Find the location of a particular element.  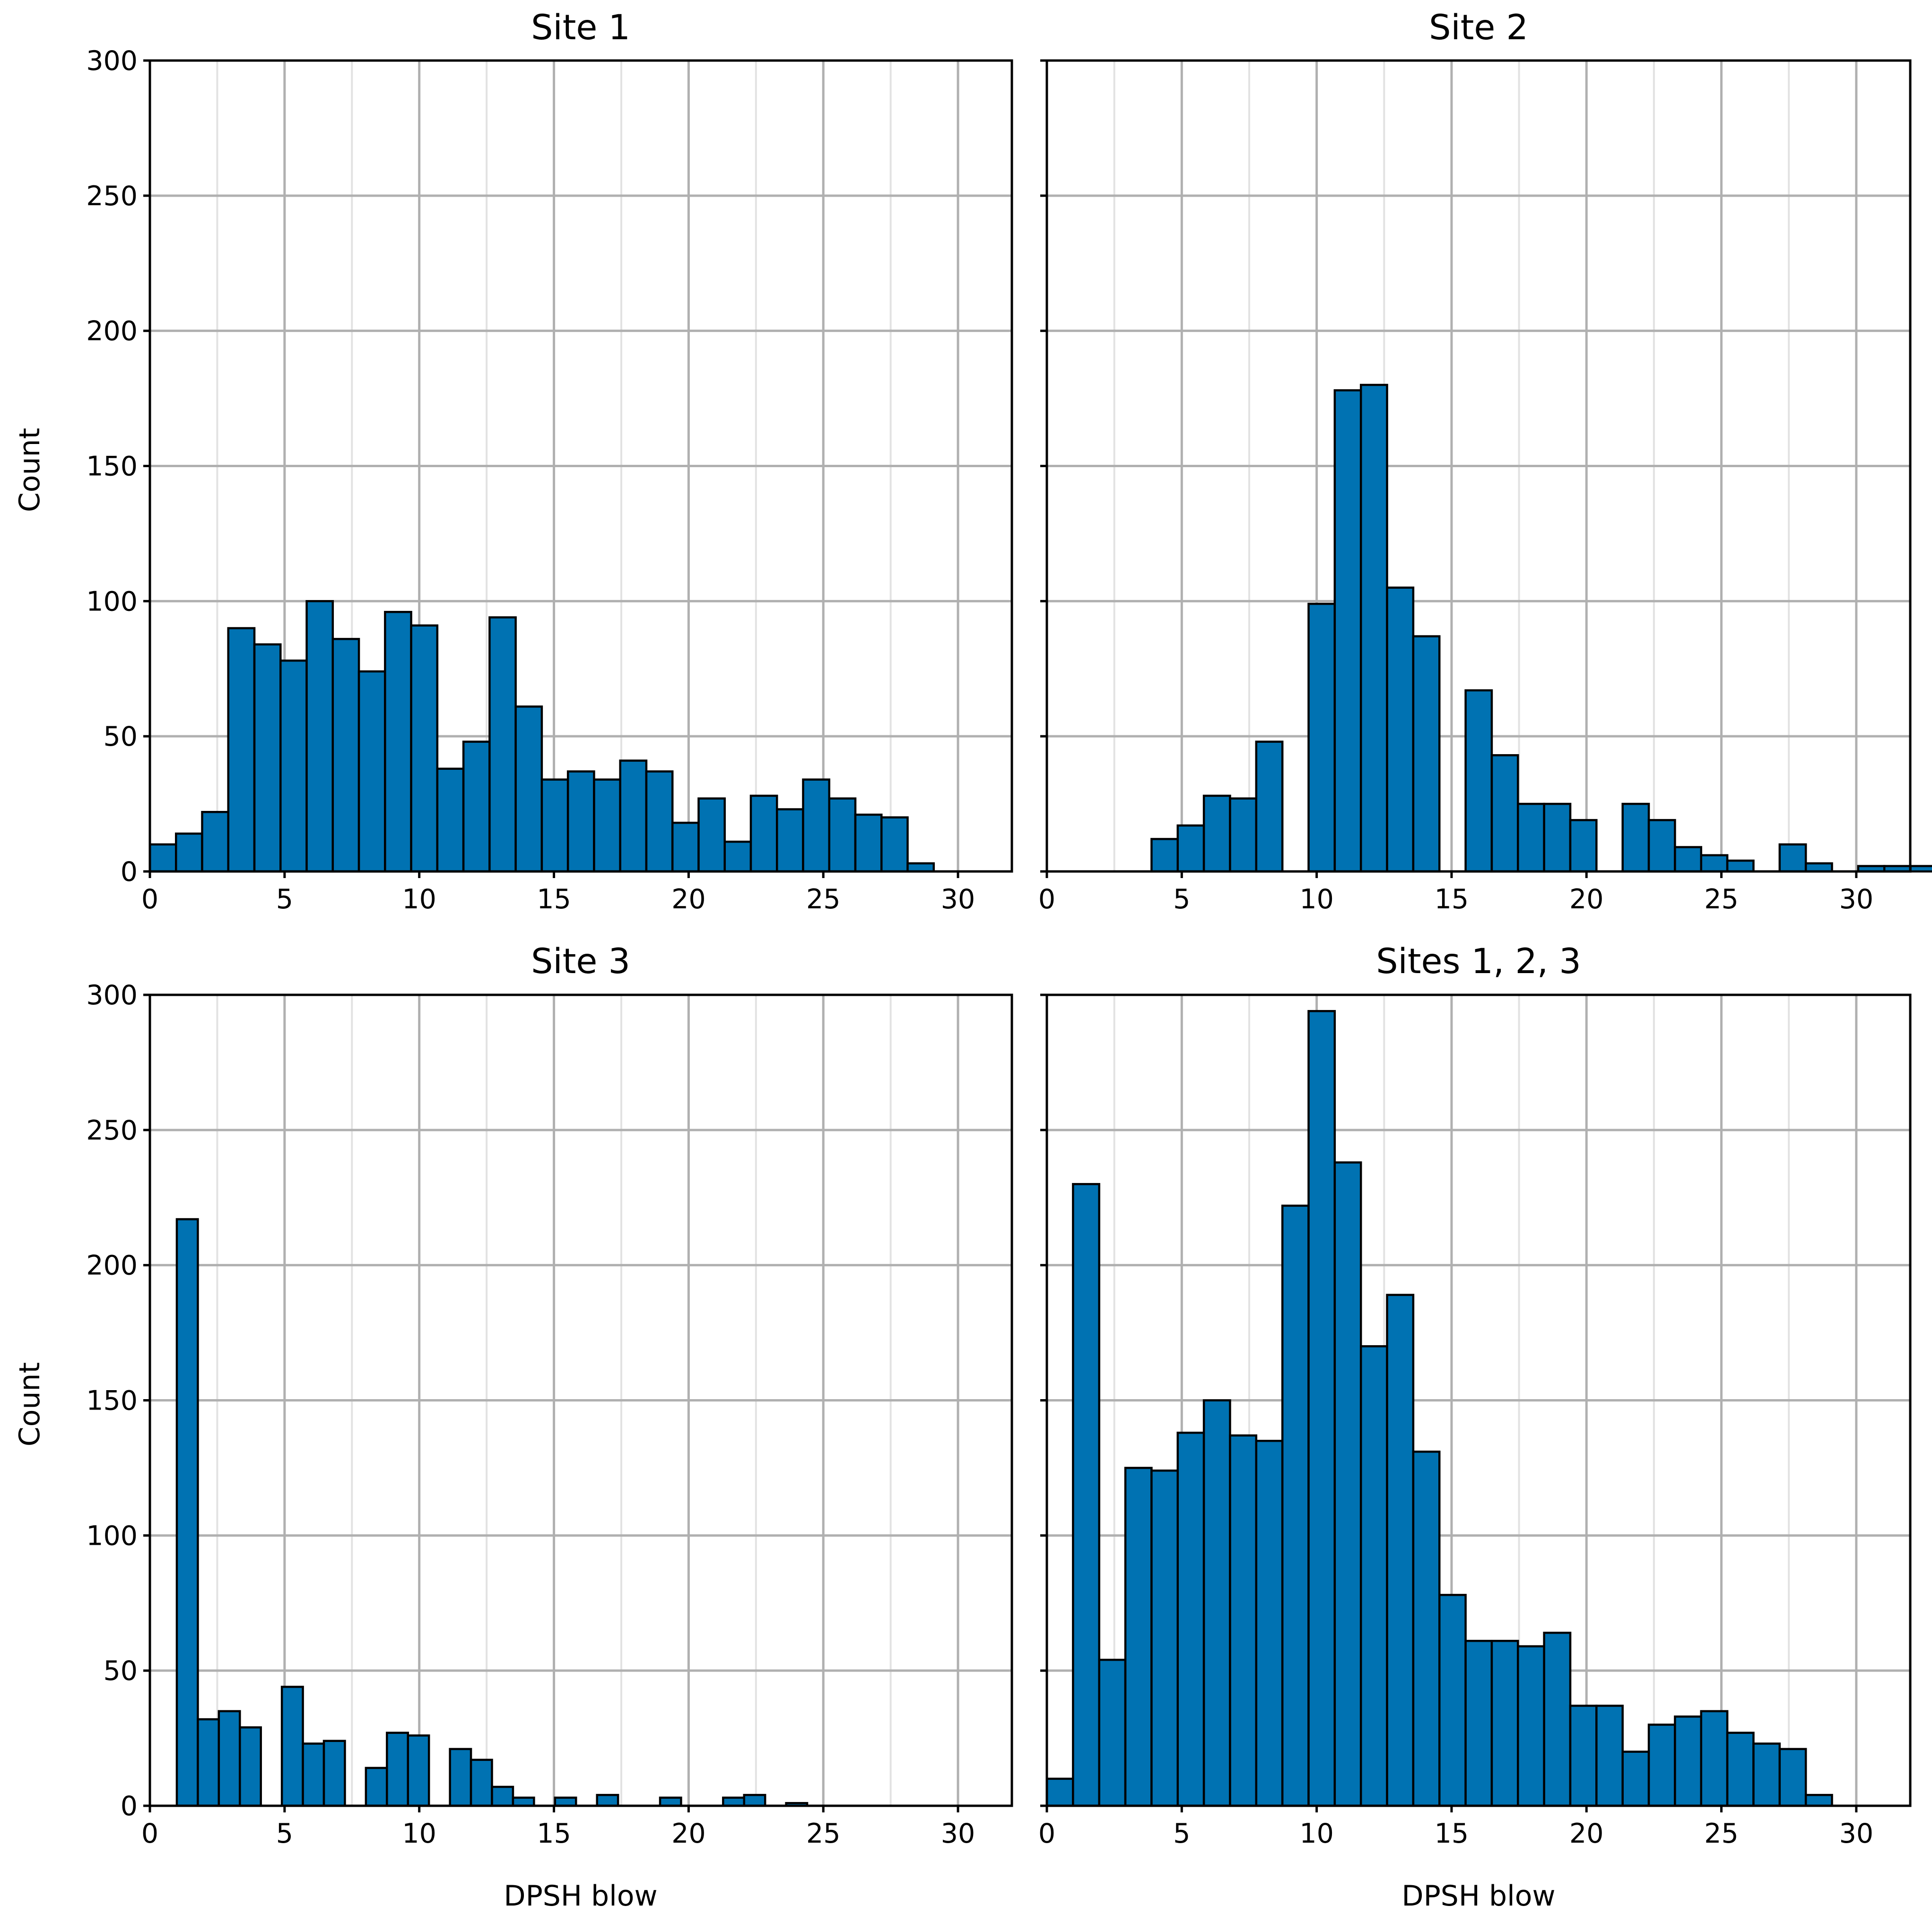

panel-title: Site 1 is located at coordinates (580, 28).